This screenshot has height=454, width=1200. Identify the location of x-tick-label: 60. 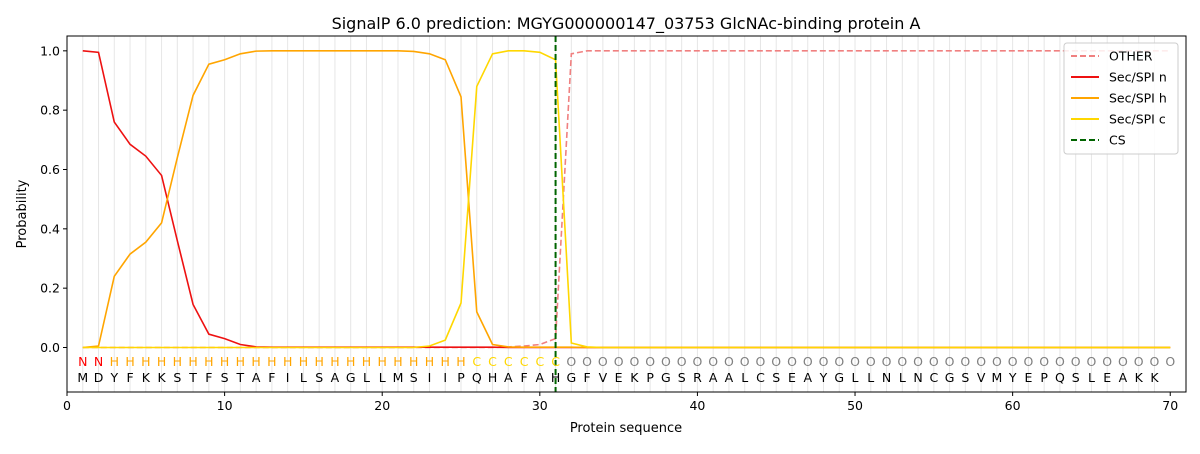
(1013, 405).